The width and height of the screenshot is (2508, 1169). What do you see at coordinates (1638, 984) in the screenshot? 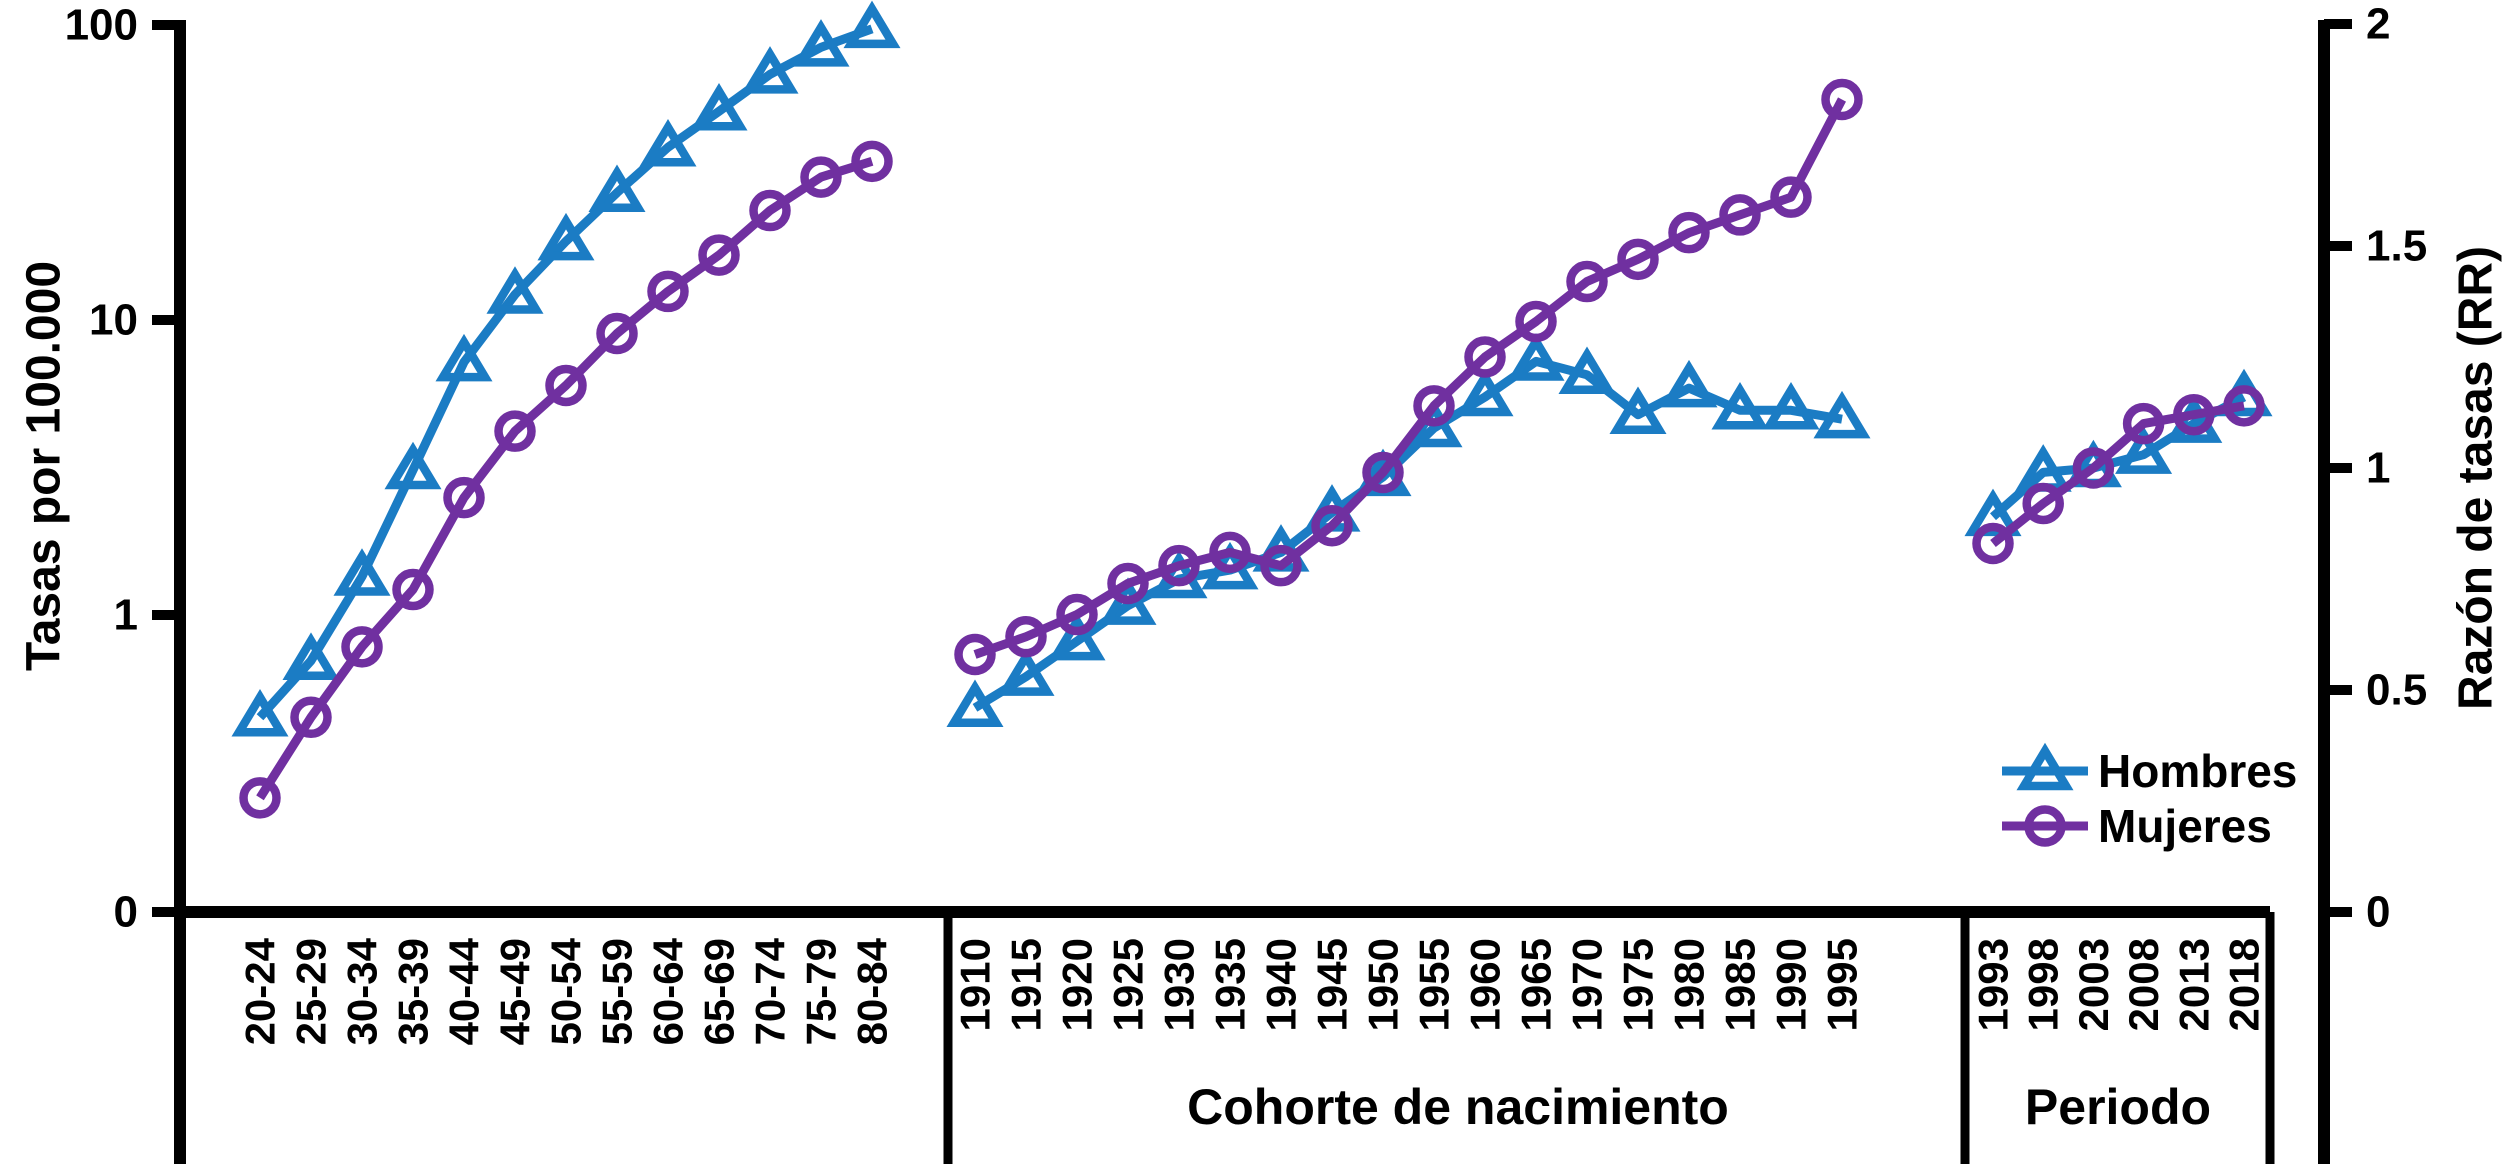
I see `x-category-label: 1975` at bounding box center [1638, 984].